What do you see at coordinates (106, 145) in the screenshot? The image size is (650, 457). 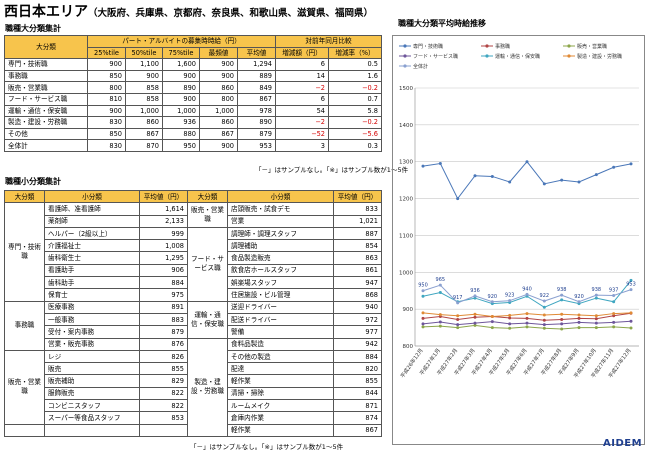 I see `cell-value: 830` at bounding box center [106, 145].